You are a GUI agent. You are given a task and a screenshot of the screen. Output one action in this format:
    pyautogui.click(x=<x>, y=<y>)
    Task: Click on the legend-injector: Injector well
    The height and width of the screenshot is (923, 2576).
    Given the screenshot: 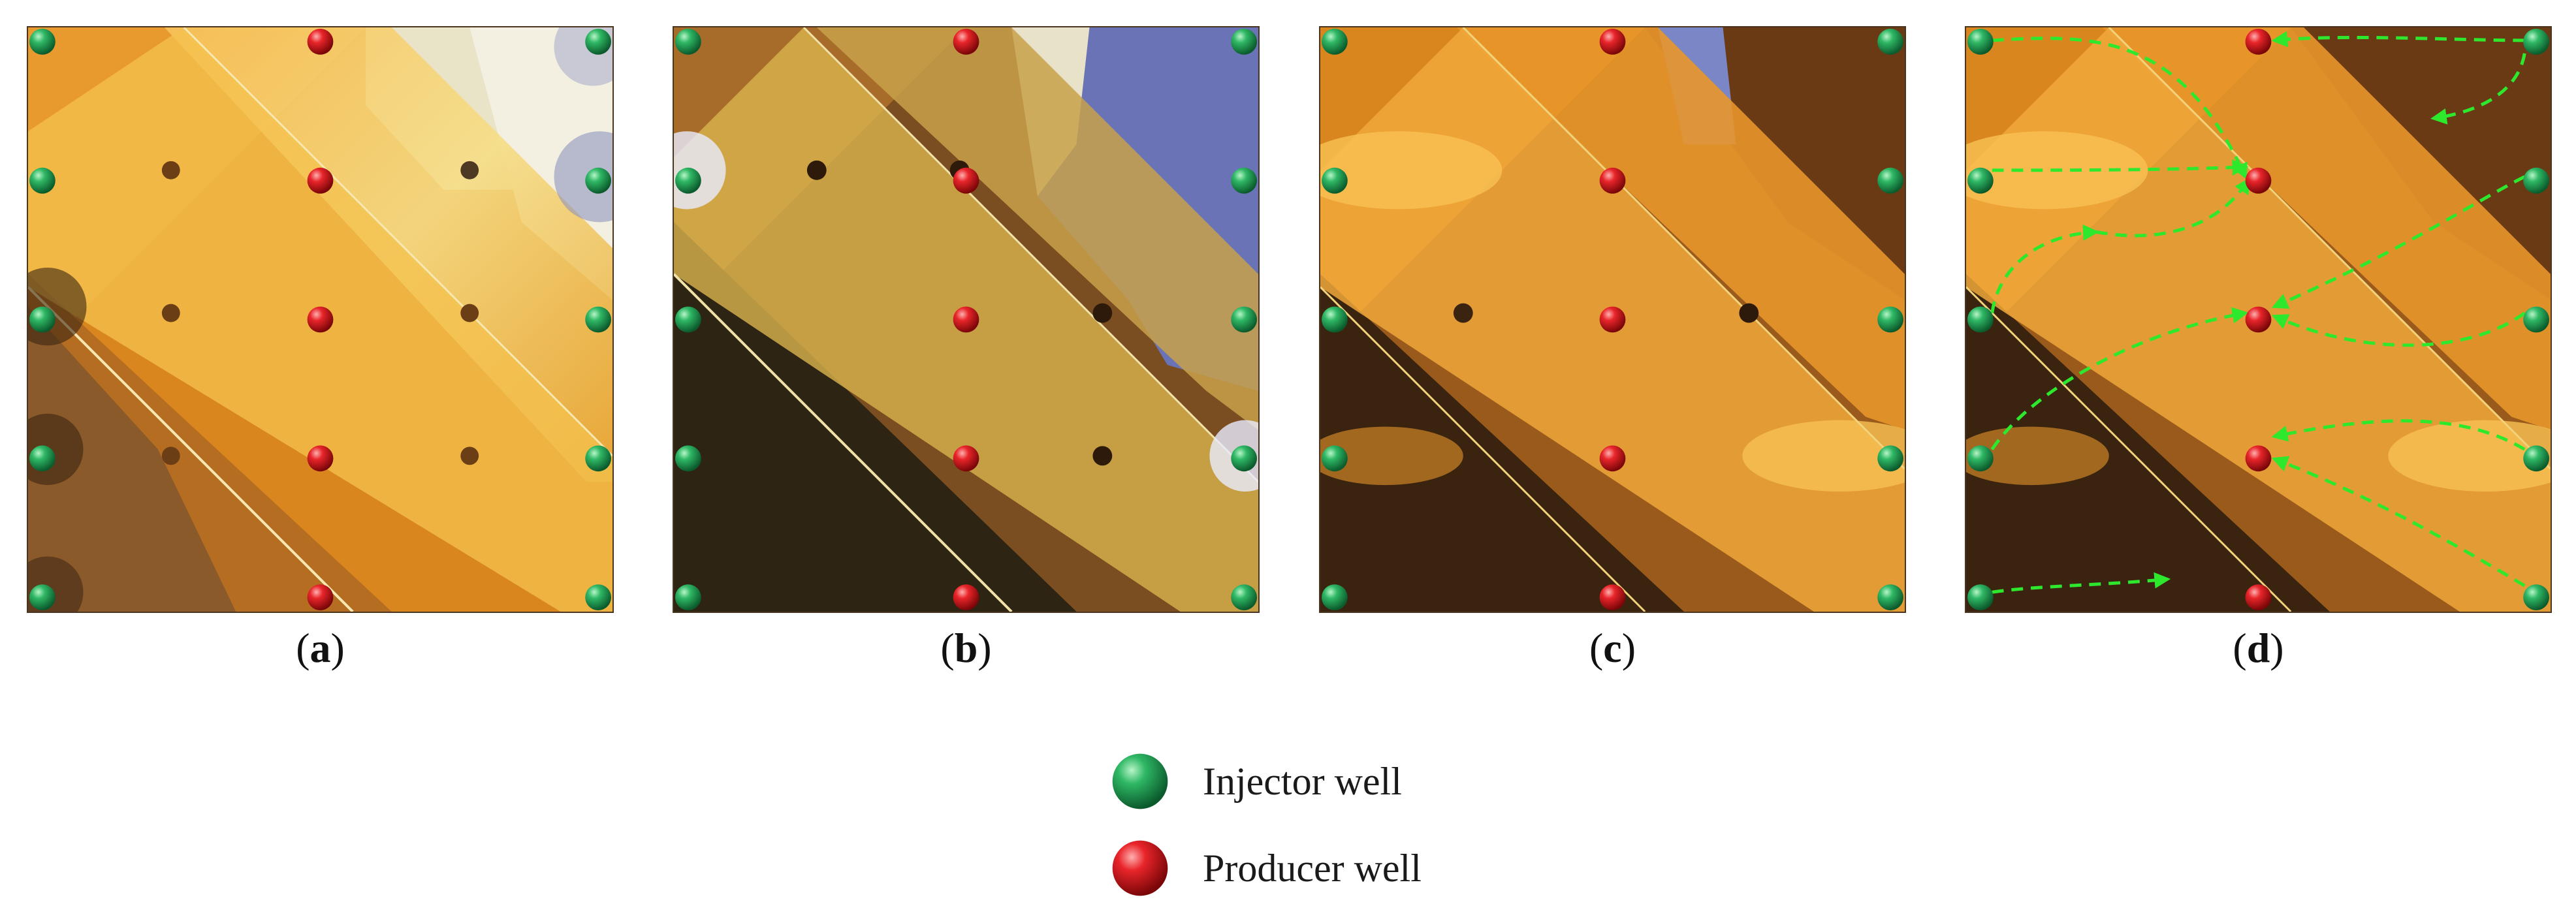 What is the action you would take?
    pyautogui.click(x=1256, y=781)
    